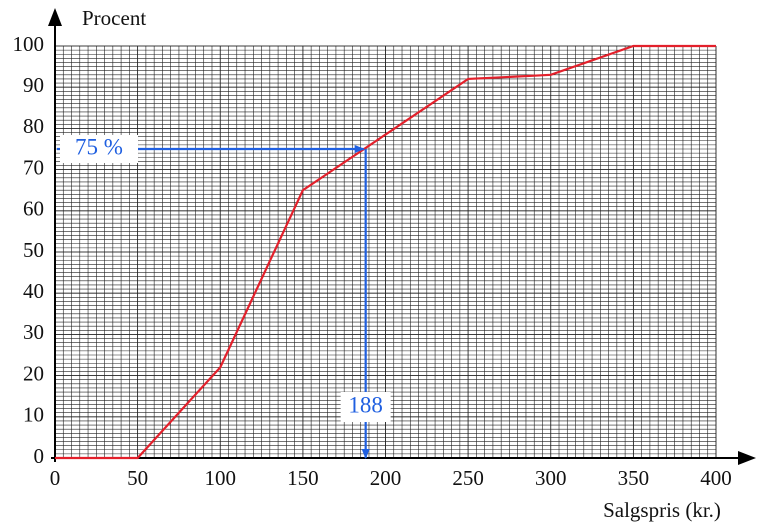  I want to click on x-tick-label: 400, so click(716, 478).